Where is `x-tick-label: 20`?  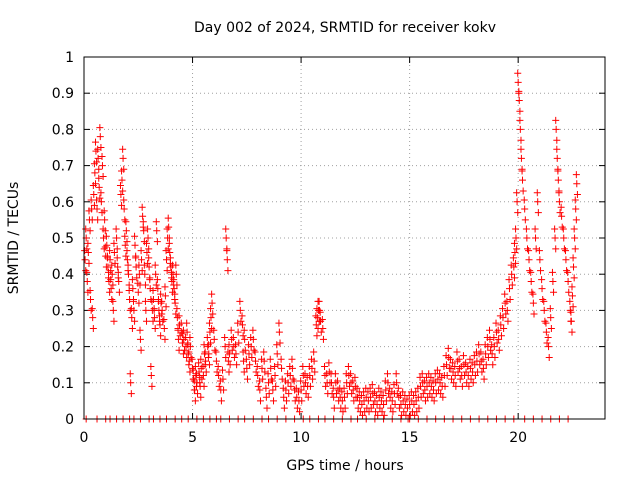
x-tick-label: 20 is located at coordinates (518, 438).